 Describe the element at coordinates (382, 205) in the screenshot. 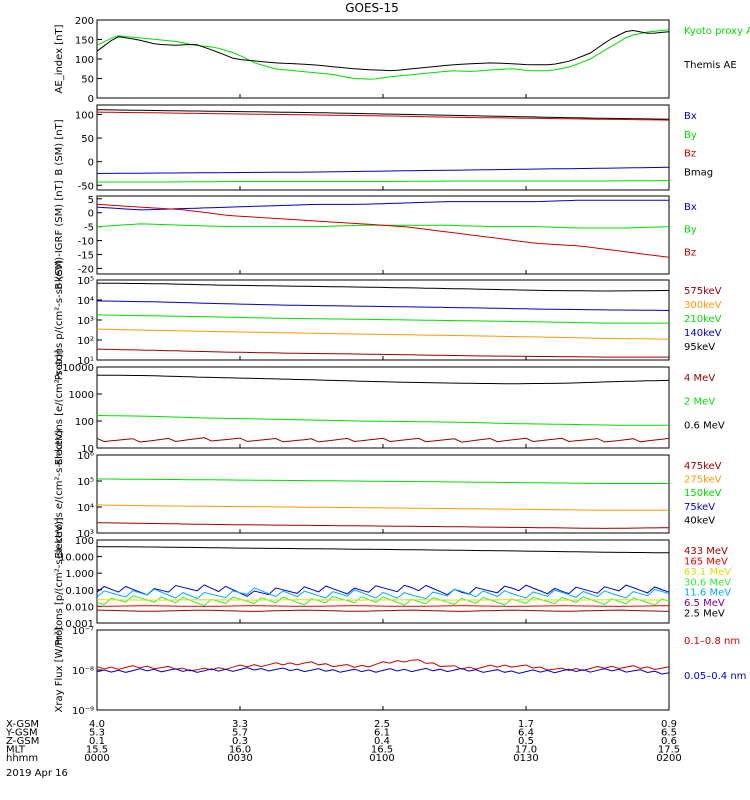

I see `series-line-bx` at that location.